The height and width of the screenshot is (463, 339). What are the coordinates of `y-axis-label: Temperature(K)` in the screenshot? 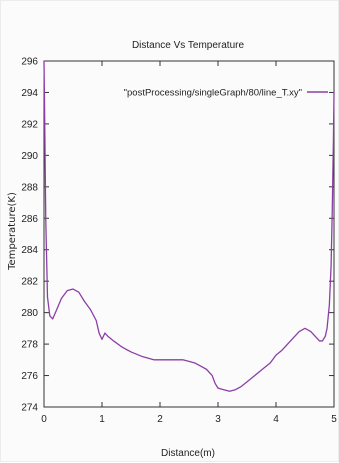 It's located at (12, 231).